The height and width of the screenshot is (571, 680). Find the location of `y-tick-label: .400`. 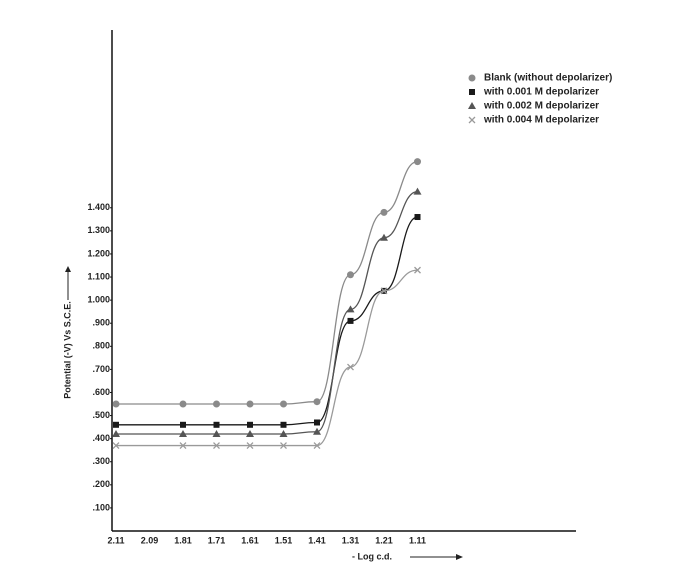

y-tick-label: .400 is located at coordinates (101, 438).